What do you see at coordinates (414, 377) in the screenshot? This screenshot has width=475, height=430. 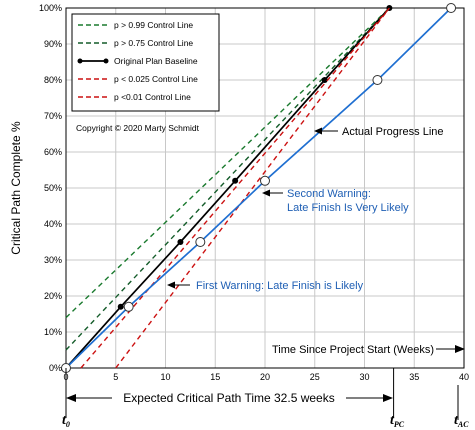 I see `x-tick-label-7: 35` at bounding box center [414, 377].